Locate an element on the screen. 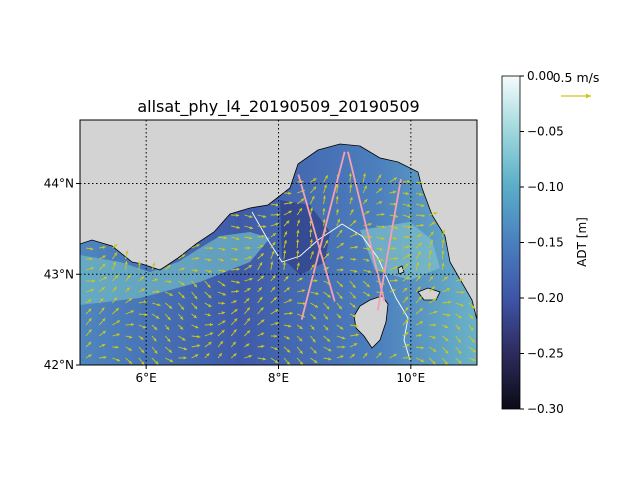  lat-tick-label: 44°N is located at coordinates (59, 184).